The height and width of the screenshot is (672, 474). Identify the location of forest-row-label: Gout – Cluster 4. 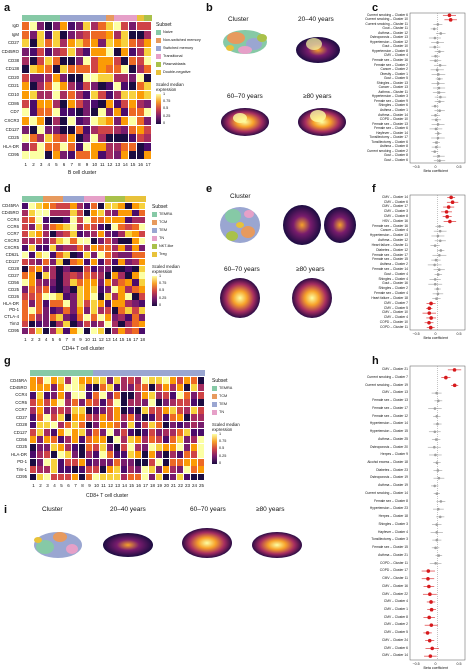
(395, 273).